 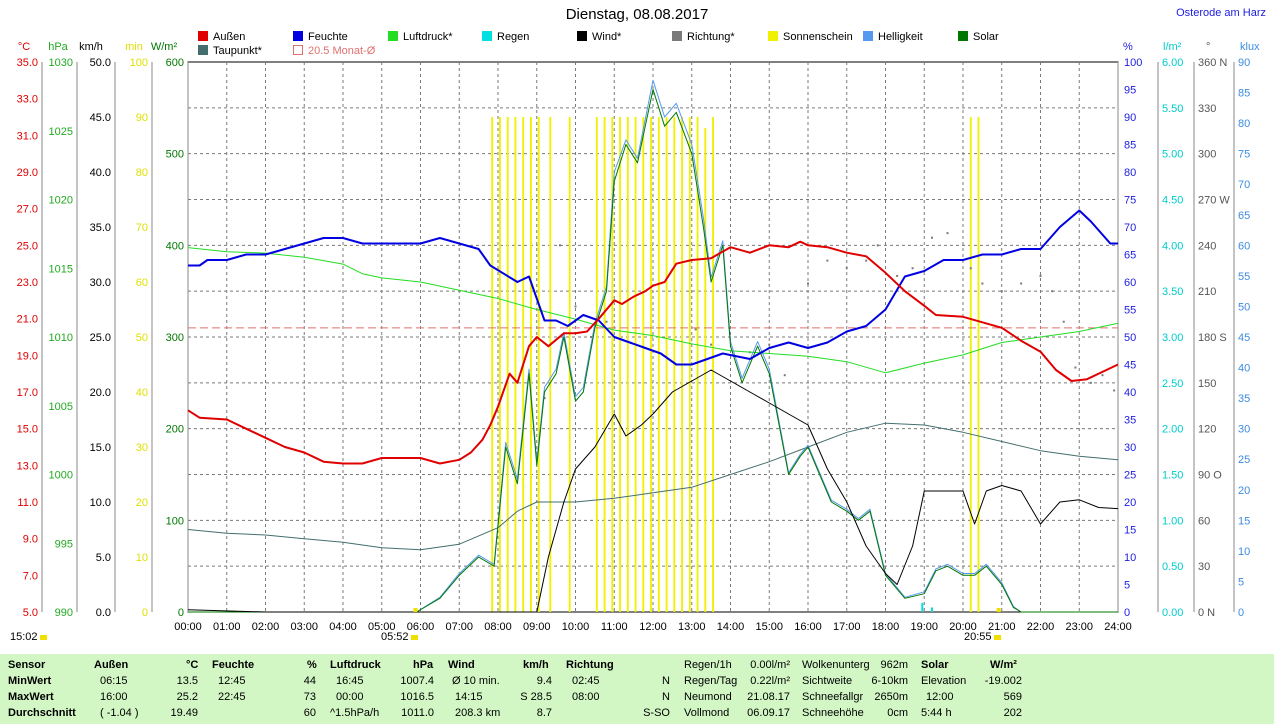 I want to click on axis-tick-wind: 25.0, so click(x=100, y=338).